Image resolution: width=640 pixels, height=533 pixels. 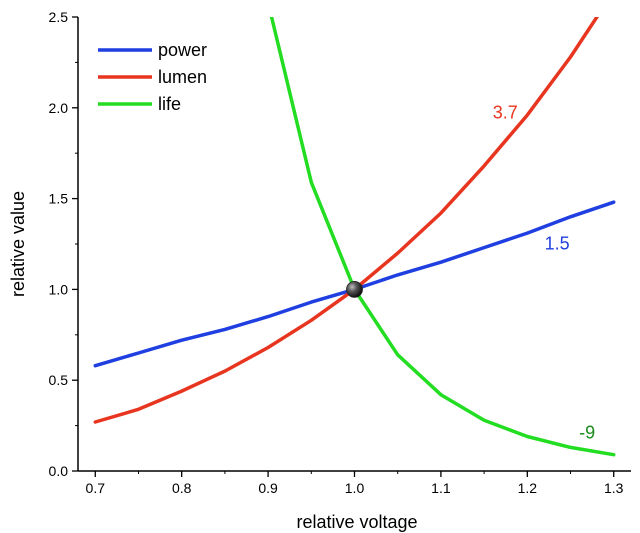 What do you see at coordinates (59, 108) in the screenshot?
I see `y-tick-label: 2.0` at bounding box center [59, 108].